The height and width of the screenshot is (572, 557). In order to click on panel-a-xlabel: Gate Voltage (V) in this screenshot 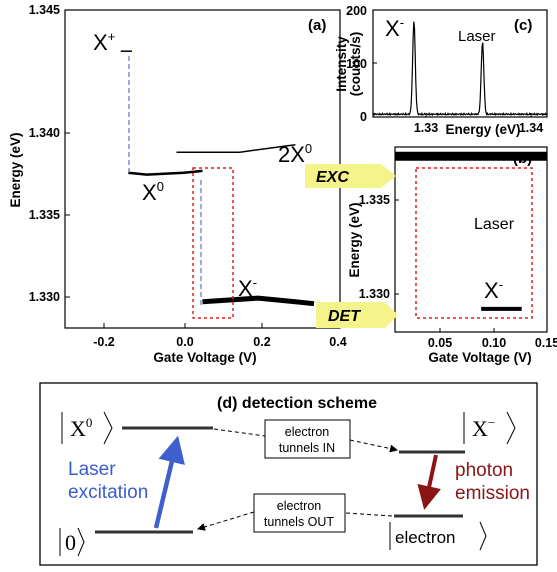, I will do `click(204, 357)`.